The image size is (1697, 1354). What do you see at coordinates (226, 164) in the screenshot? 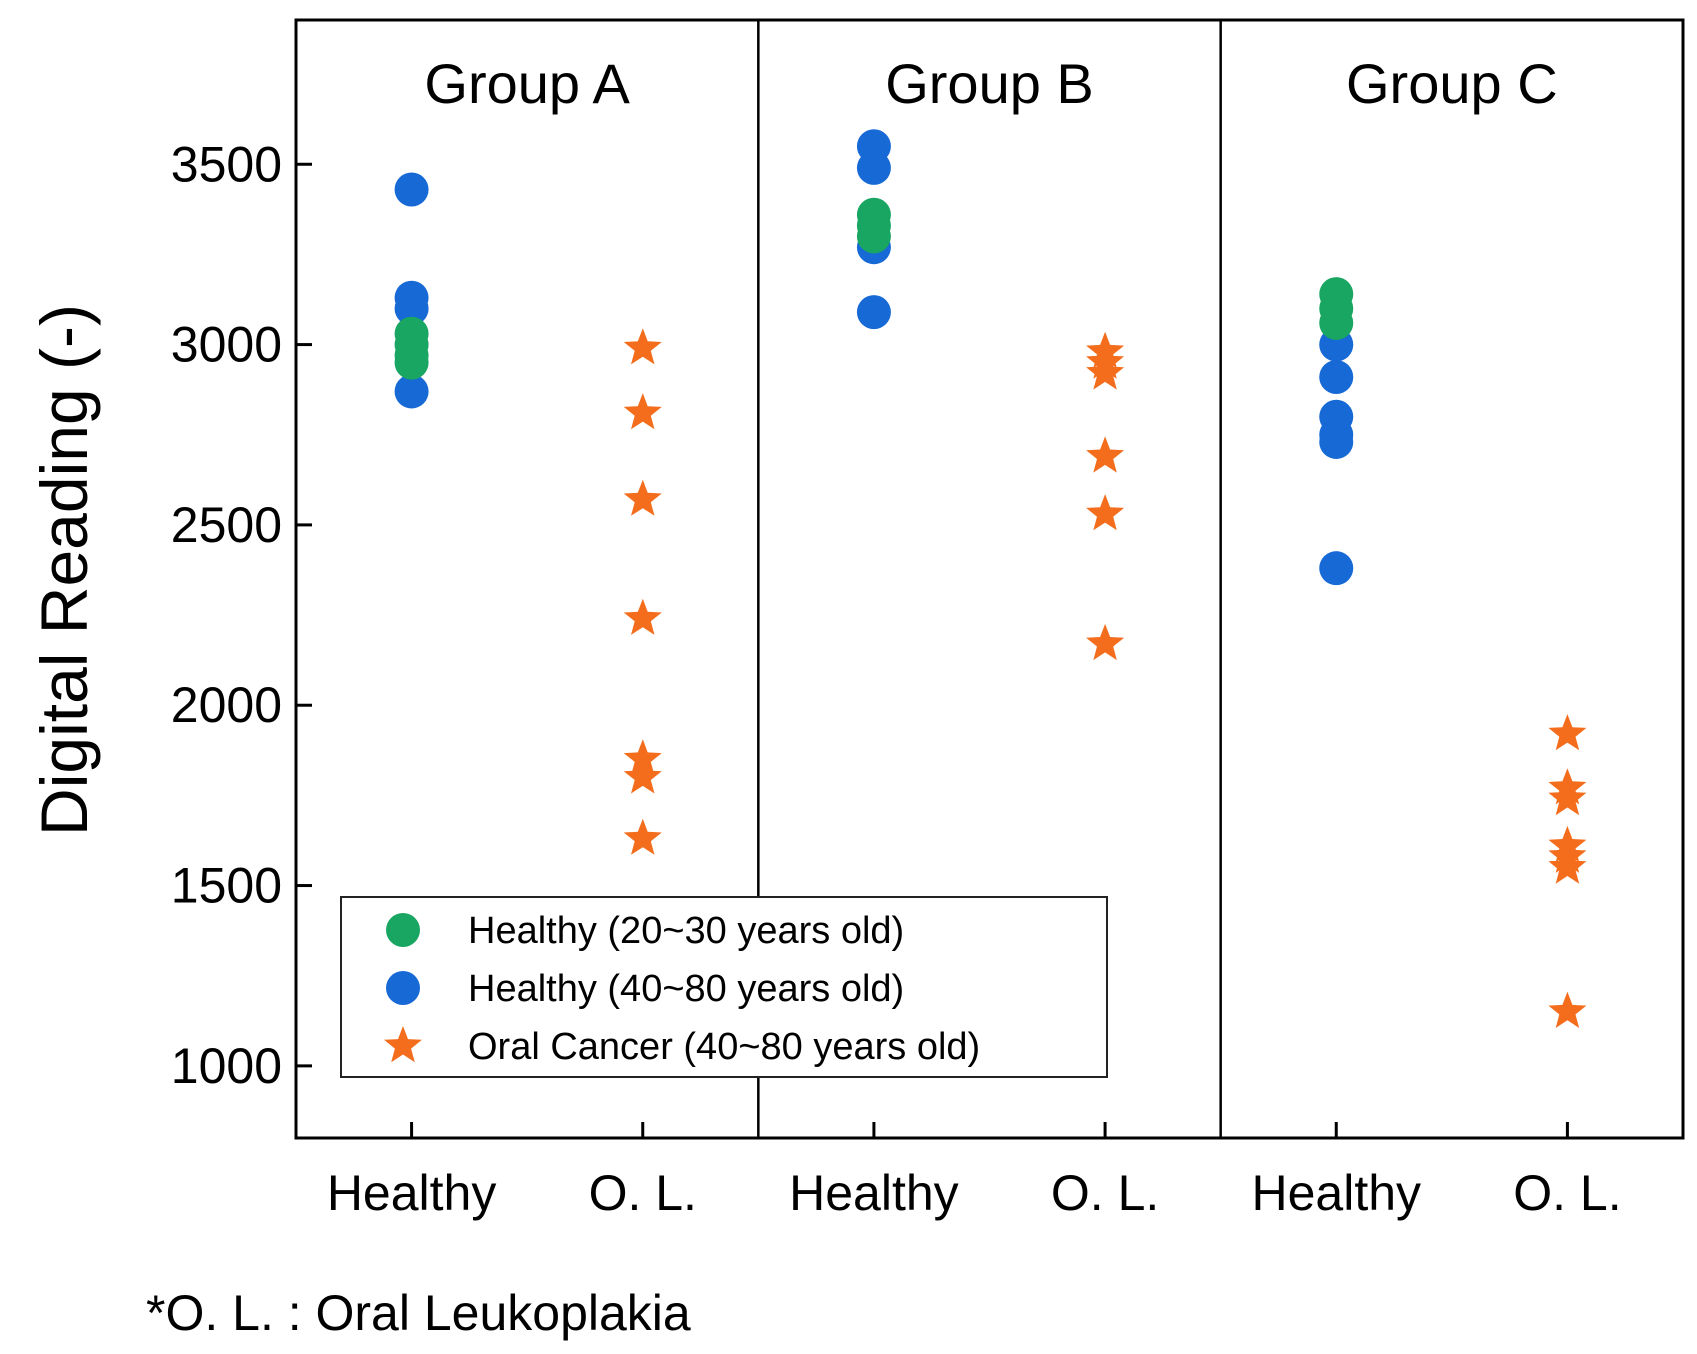
I see `y-tick-label: 3500` at bounding box center [226, 164].